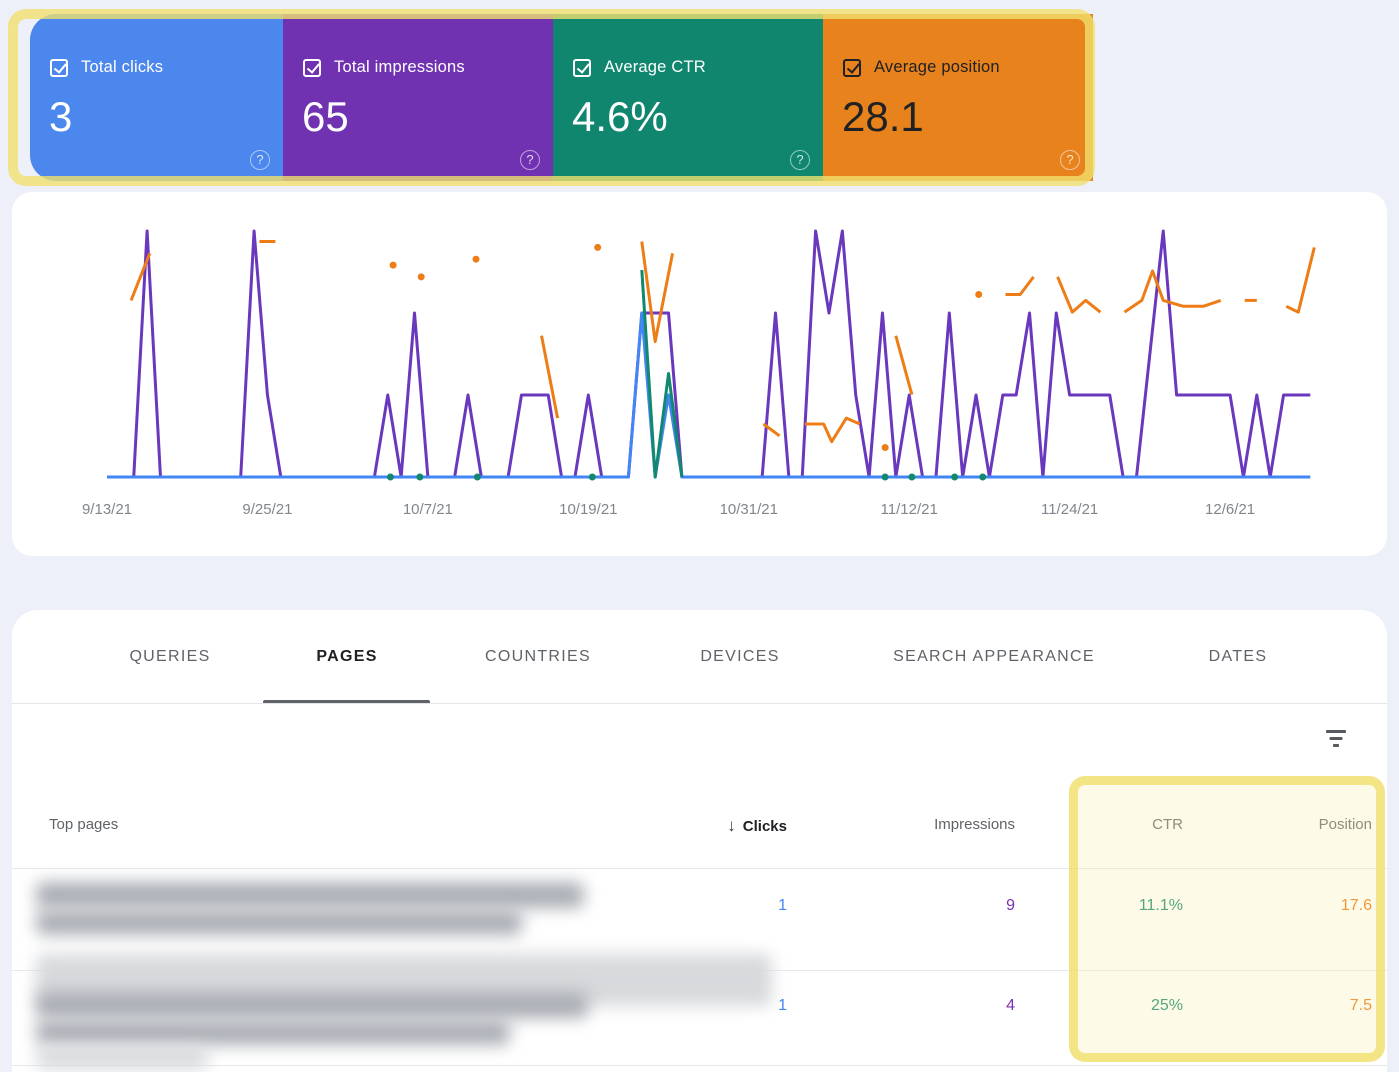  Describe the element at coordinates (588, 509) in the screenshot. I see `x-axis-label: 10/19/21` at that location.